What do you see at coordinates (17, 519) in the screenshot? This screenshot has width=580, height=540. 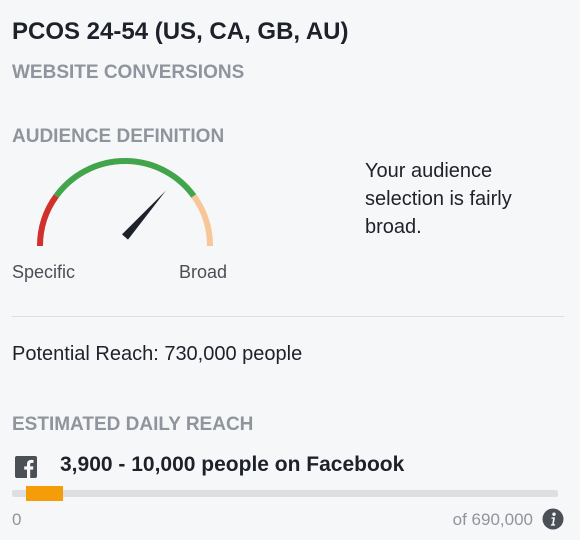 I see `reach-axis-min: 0` at bounding box center [17, 519].